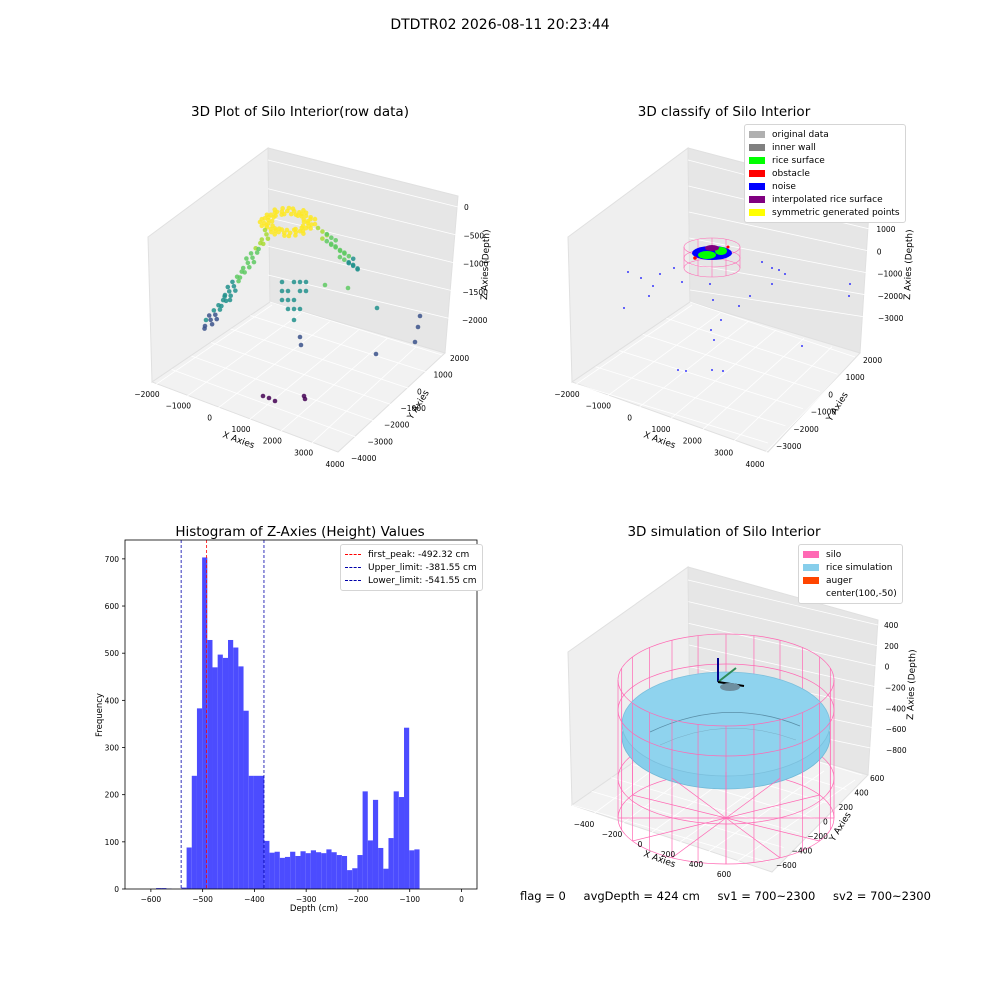 This screenshot has height=1000, width=1000. I want to click on classify-y-tick: 2000, so click(872, 360).